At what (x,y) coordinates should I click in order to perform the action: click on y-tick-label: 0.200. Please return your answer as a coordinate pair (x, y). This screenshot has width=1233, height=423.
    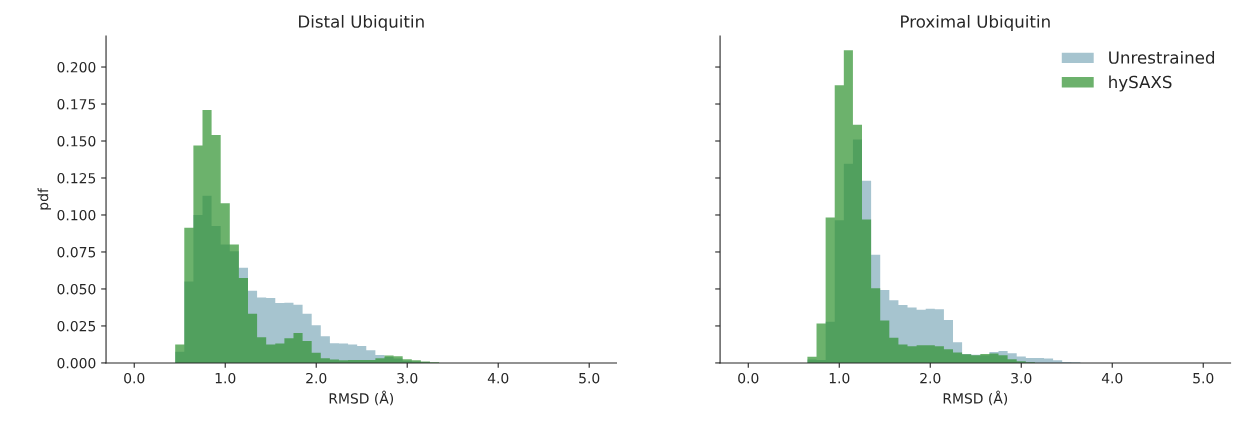
    Looking at the image, I should click on (76, 67).